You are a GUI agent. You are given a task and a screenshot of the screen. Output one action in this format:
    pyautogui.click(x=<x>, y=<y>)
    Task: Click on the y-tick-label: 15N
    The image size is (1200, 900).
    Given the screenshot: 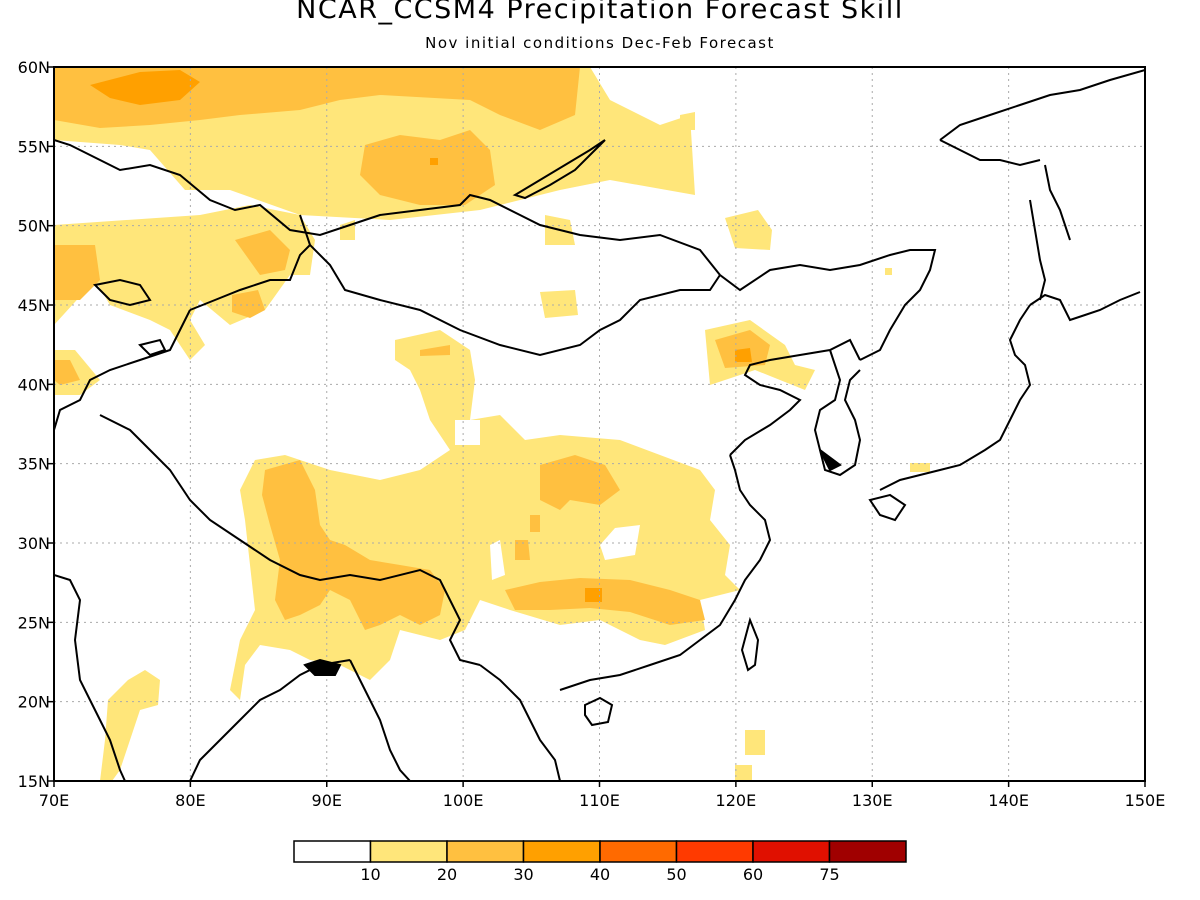 What is the action you would take?
    pyautogui.click(x=34, y=781)
    